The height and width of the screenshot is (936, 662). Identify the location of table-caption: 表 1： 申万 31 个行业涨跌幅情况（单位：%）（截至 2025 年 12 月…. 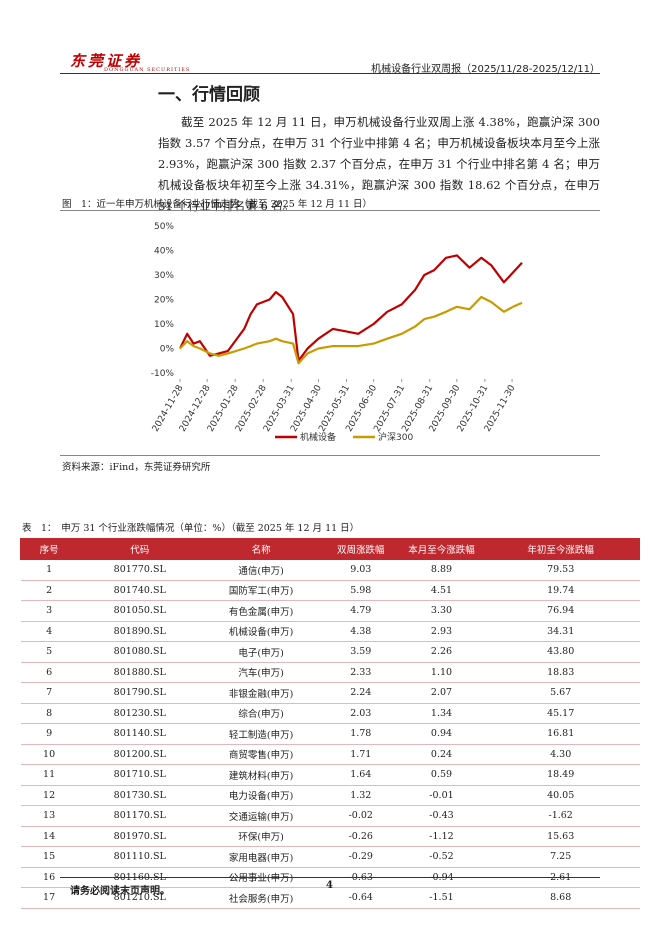
(191, 528).